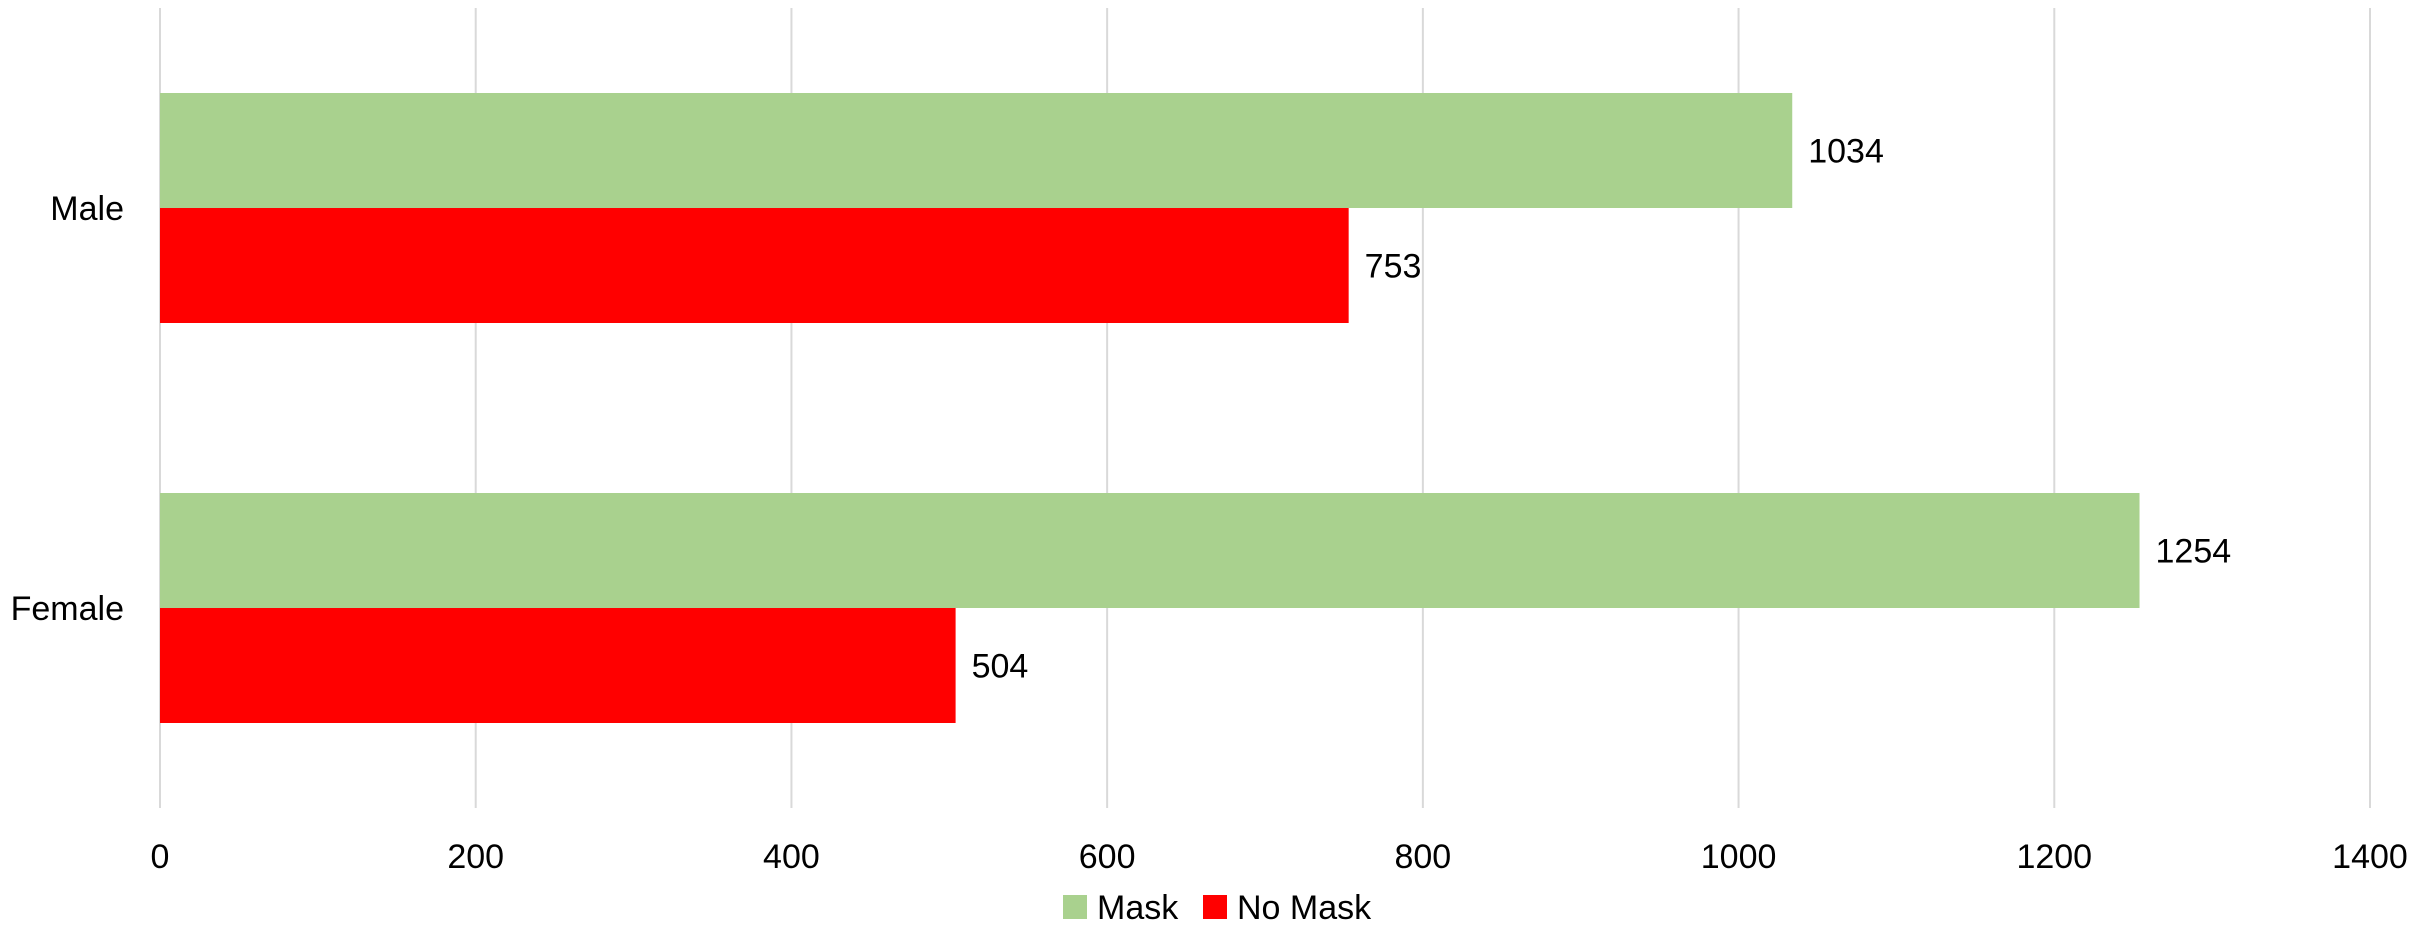  I want to click on x-tick-label: 1400, so click(2370, 857).